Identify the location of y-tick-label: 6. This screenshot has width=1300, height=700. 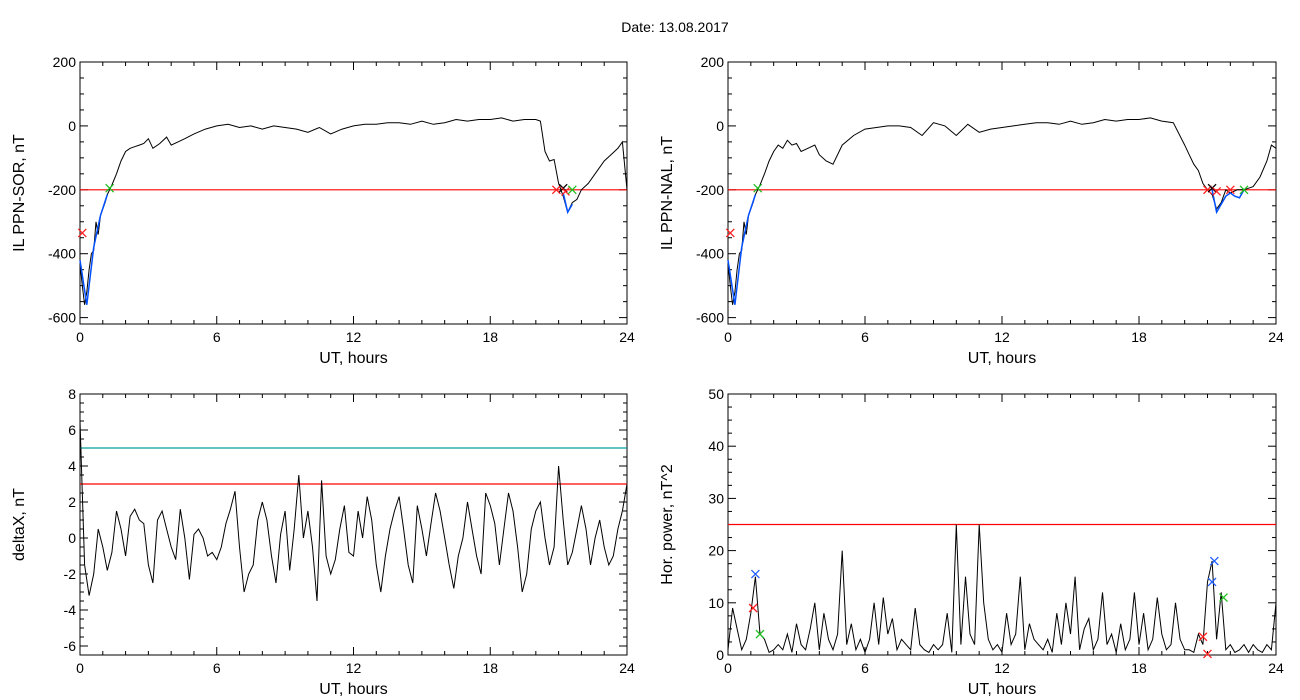
(72, 430).